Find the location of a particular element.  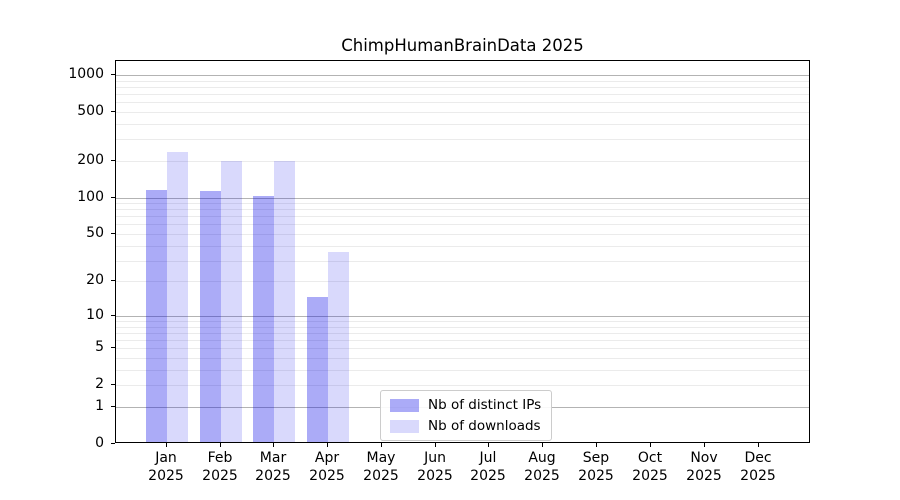

y-tick-label: 1 is located at coordinates (99, 406).